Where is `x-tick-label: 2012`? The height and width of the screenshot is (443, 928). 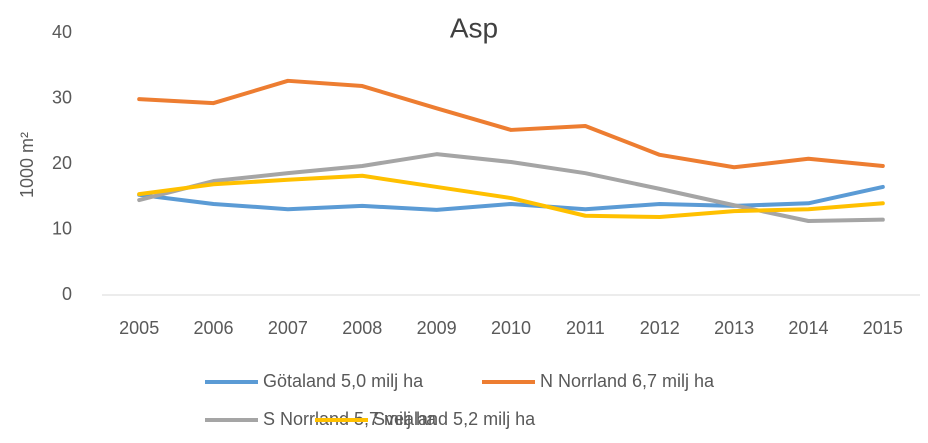 x-tick-label: 2012 is located at coordinates (660, 328).